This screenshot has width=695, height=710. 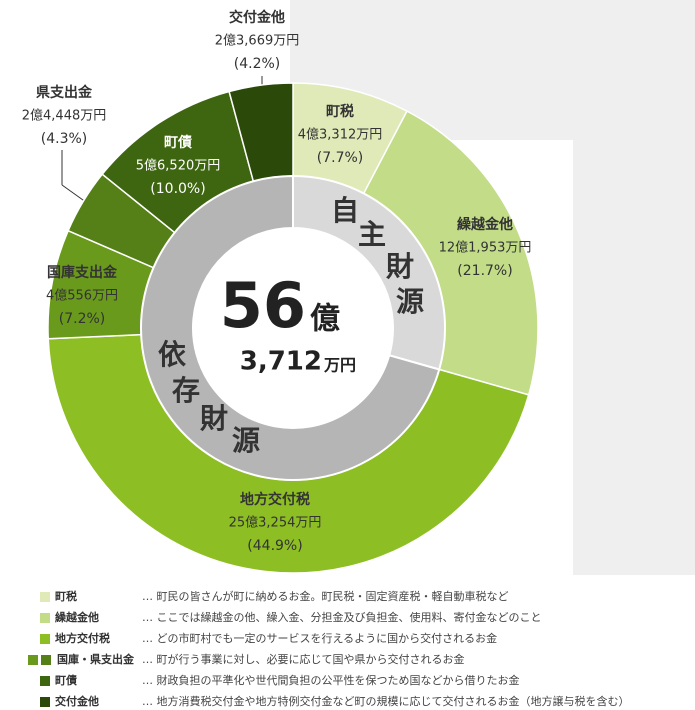 What do you see at coordinates (82, 296) in the screenshot?
I see `slice-amount: 4億556万円` at bounding box center [82, 296].